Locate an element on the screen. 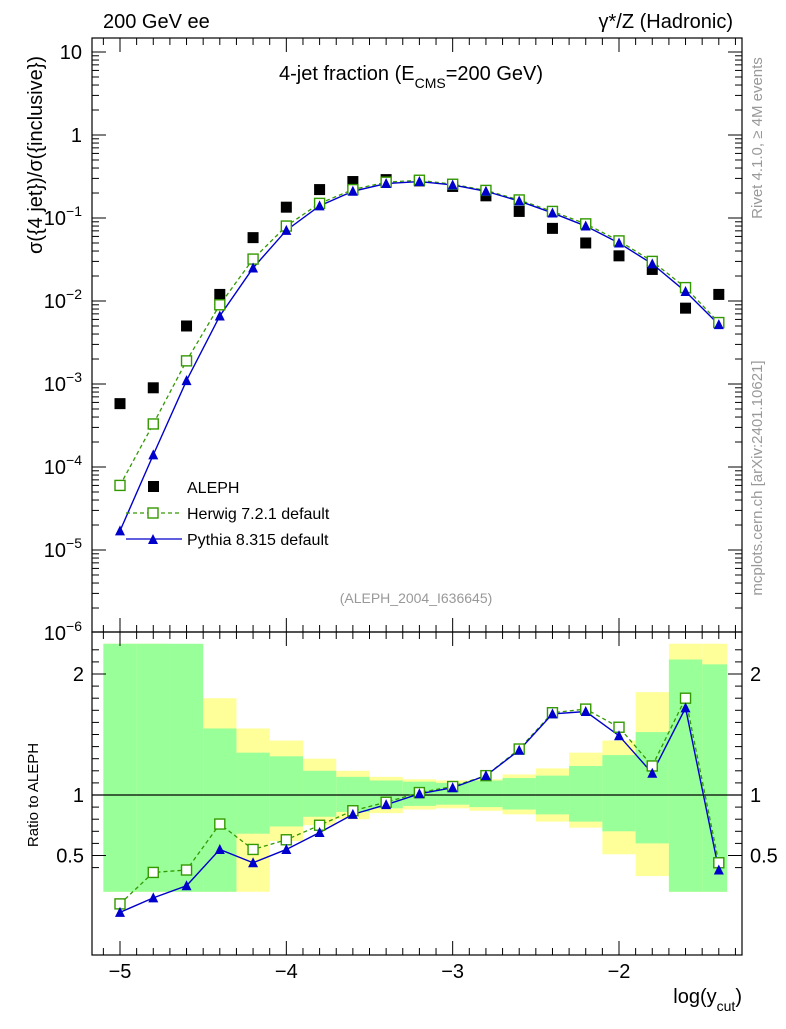  legend-marker-herwig is located at coordinates (153, 513).